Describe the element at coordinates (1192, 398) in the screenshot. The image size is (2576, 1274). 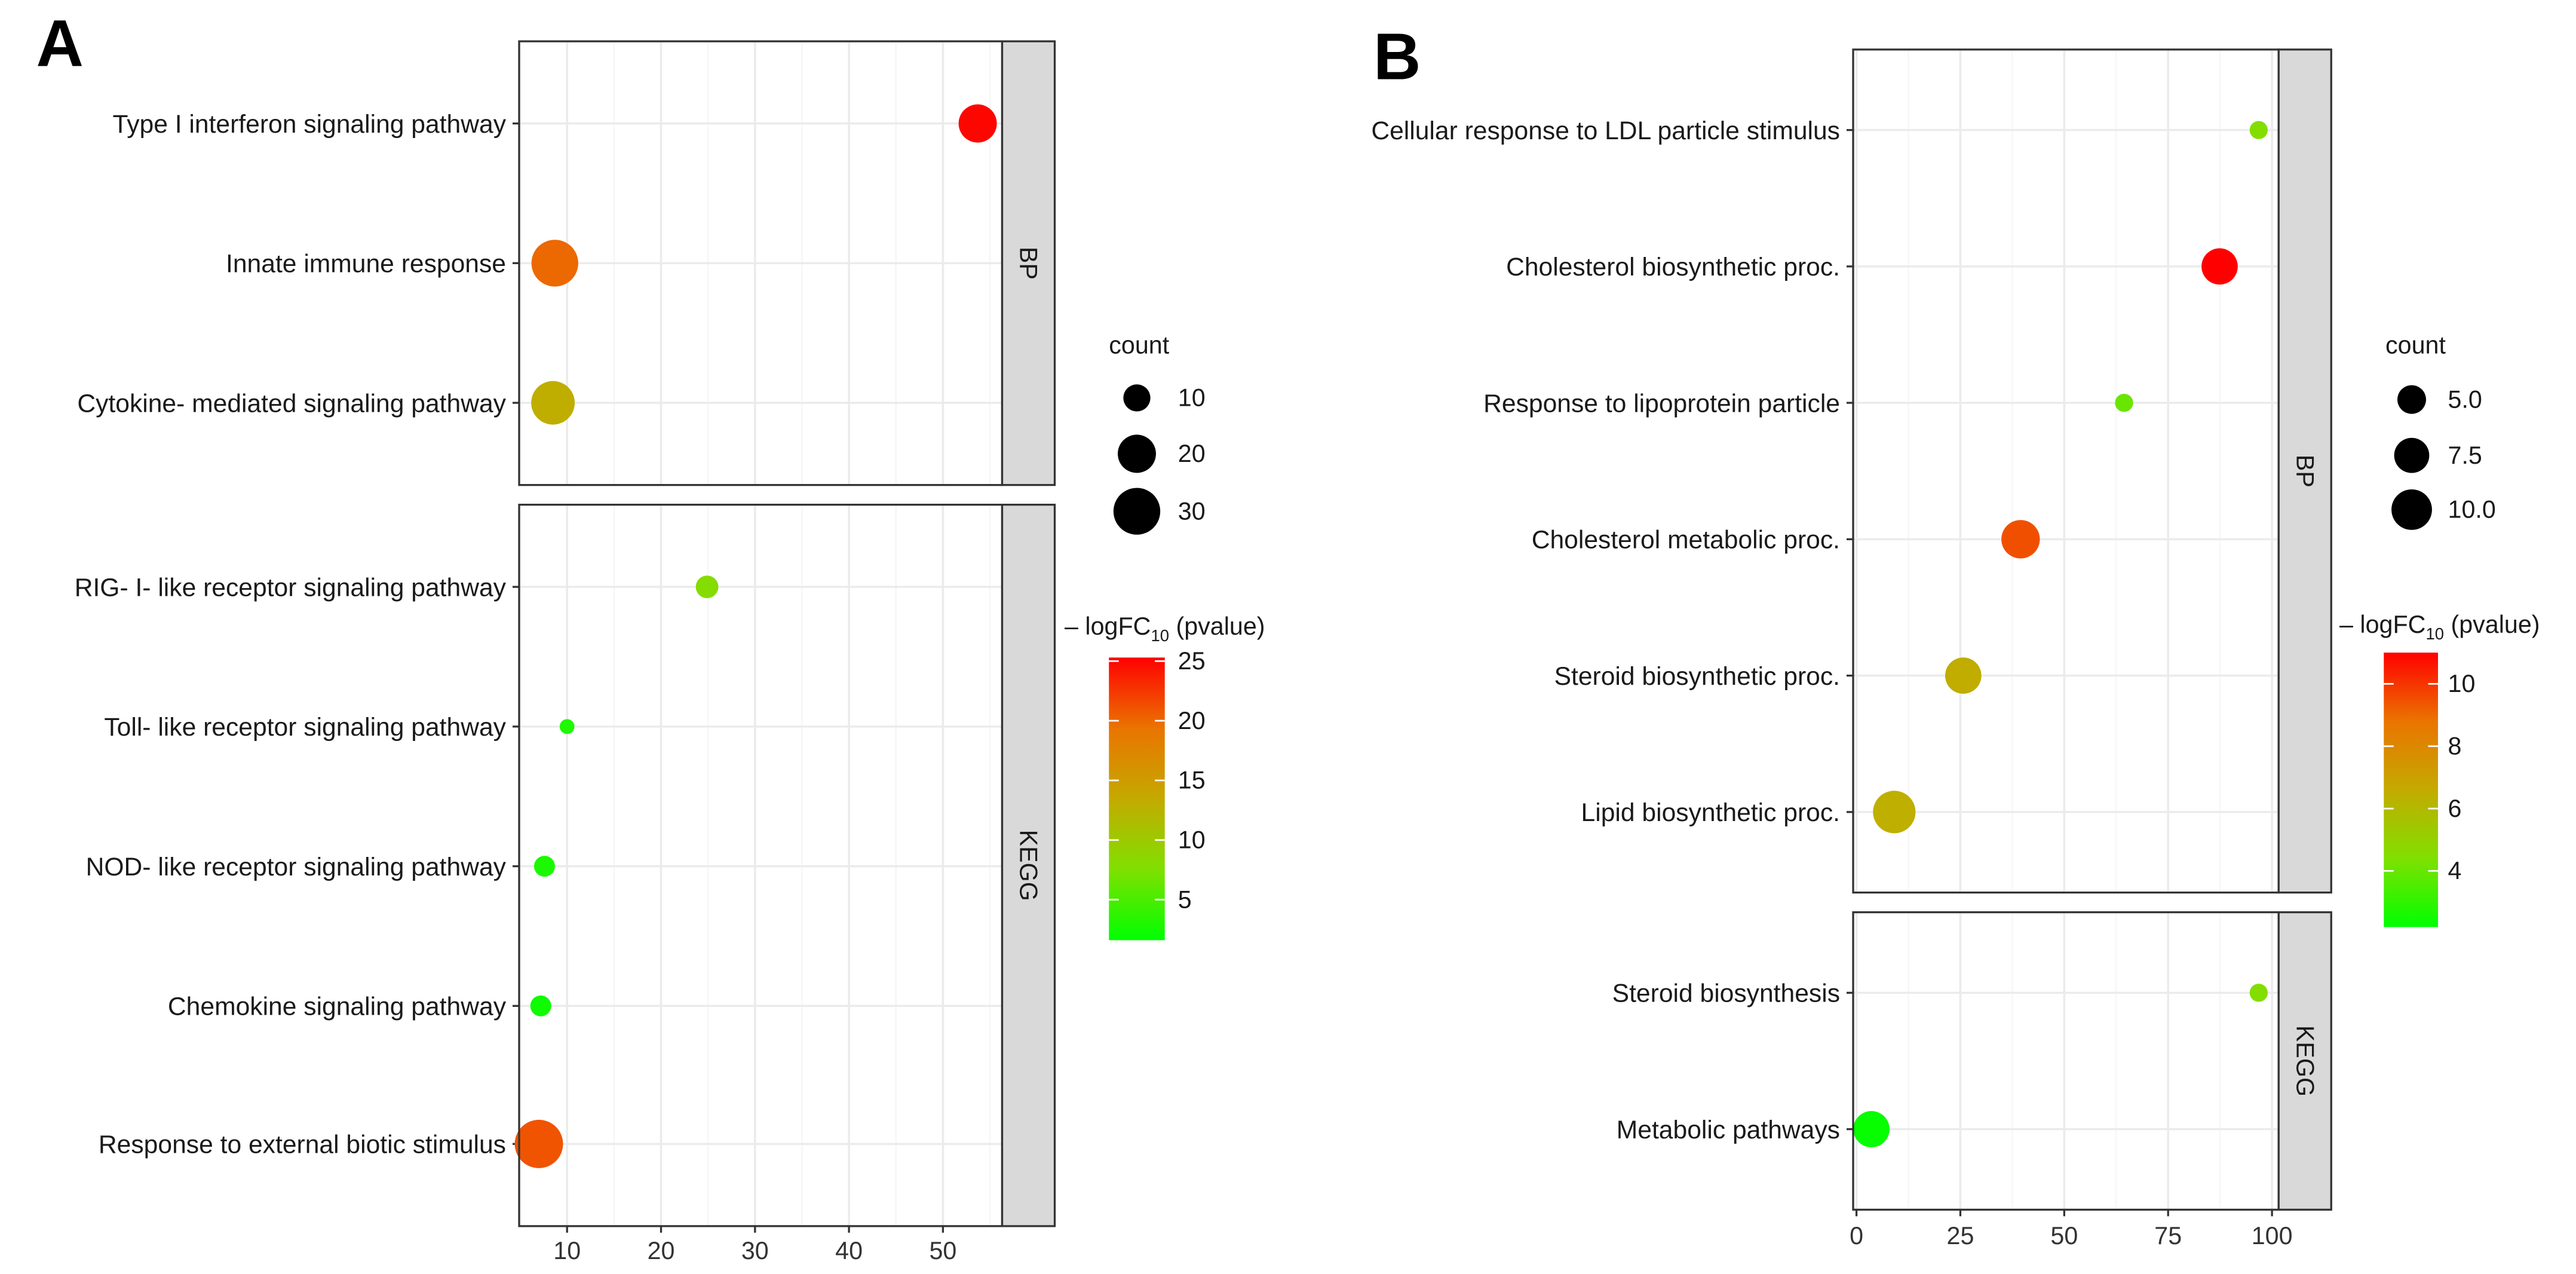
I see `size-legend-label: 10` at that location.